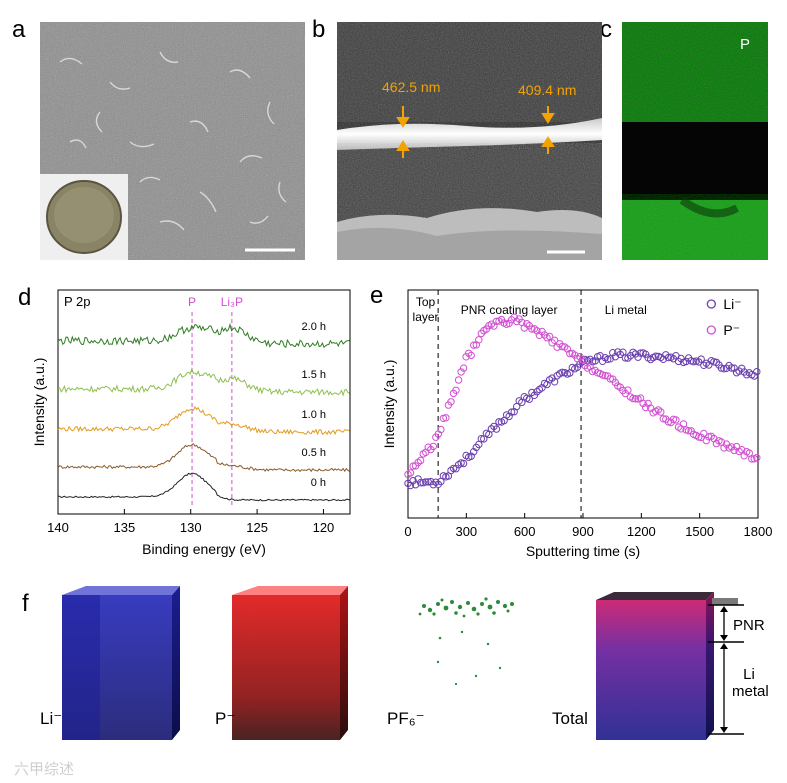  What do you see at coordinates (711, 330) in the screenshot?
I see `legend-marker-p` at bounding box center [711, 330].